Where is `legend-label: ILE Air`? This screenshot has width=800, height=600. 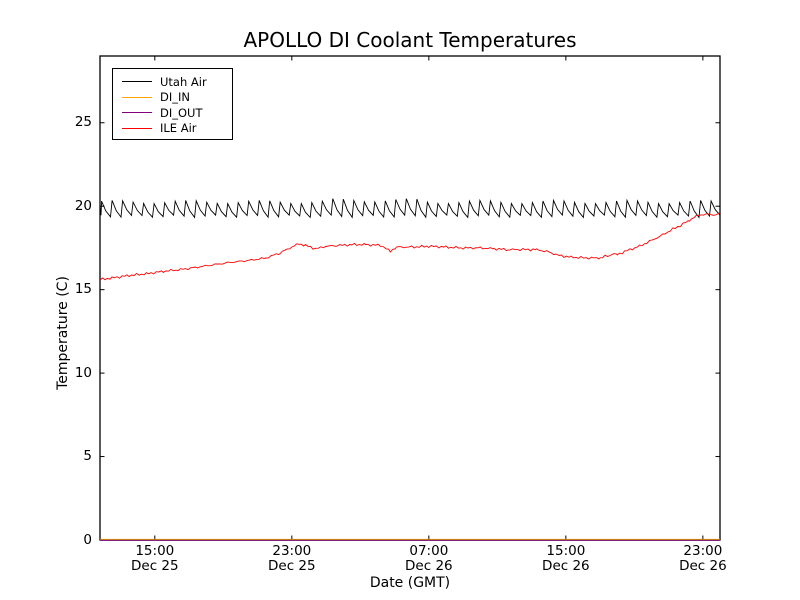
legend-label: ILE Air is located at coordinates (178, 128).